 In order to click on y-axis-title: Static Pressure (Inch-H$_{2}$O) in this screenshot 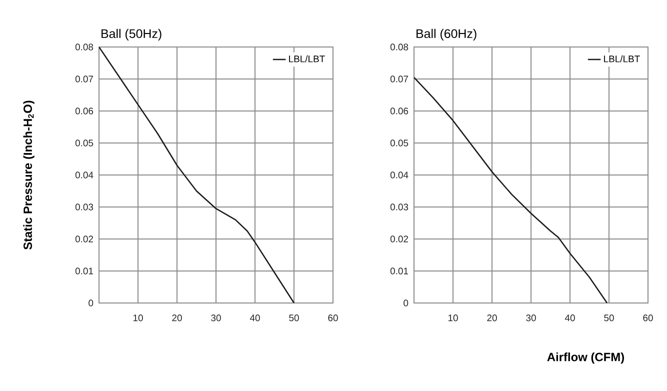, I will do `click(28, 175)`.